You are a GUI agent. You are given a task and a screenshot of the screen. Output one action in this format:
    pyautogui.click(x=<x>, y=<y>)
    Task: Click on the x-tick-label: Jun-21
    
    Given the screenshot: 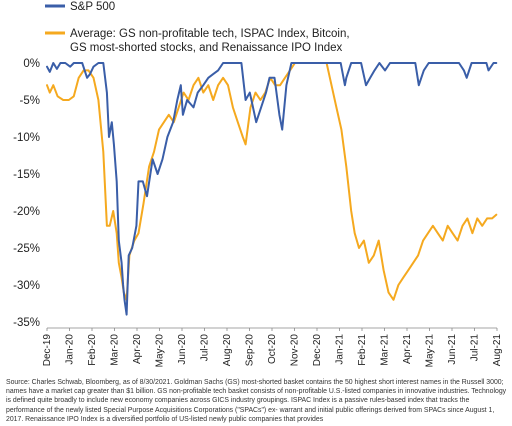 What is the action you would take?
    pyautogui.click(x=452, y=349)
    